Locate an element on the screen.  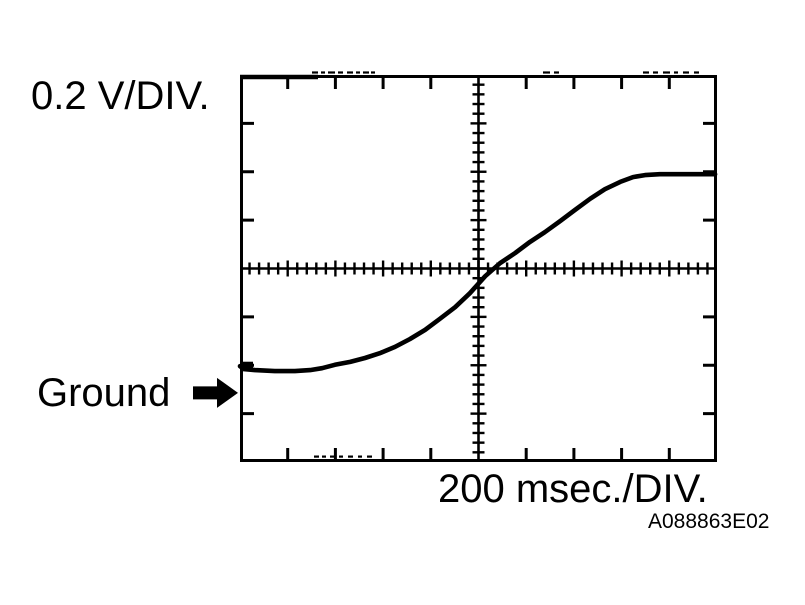
right-arrow-icon is located at coordinates (215, 392).